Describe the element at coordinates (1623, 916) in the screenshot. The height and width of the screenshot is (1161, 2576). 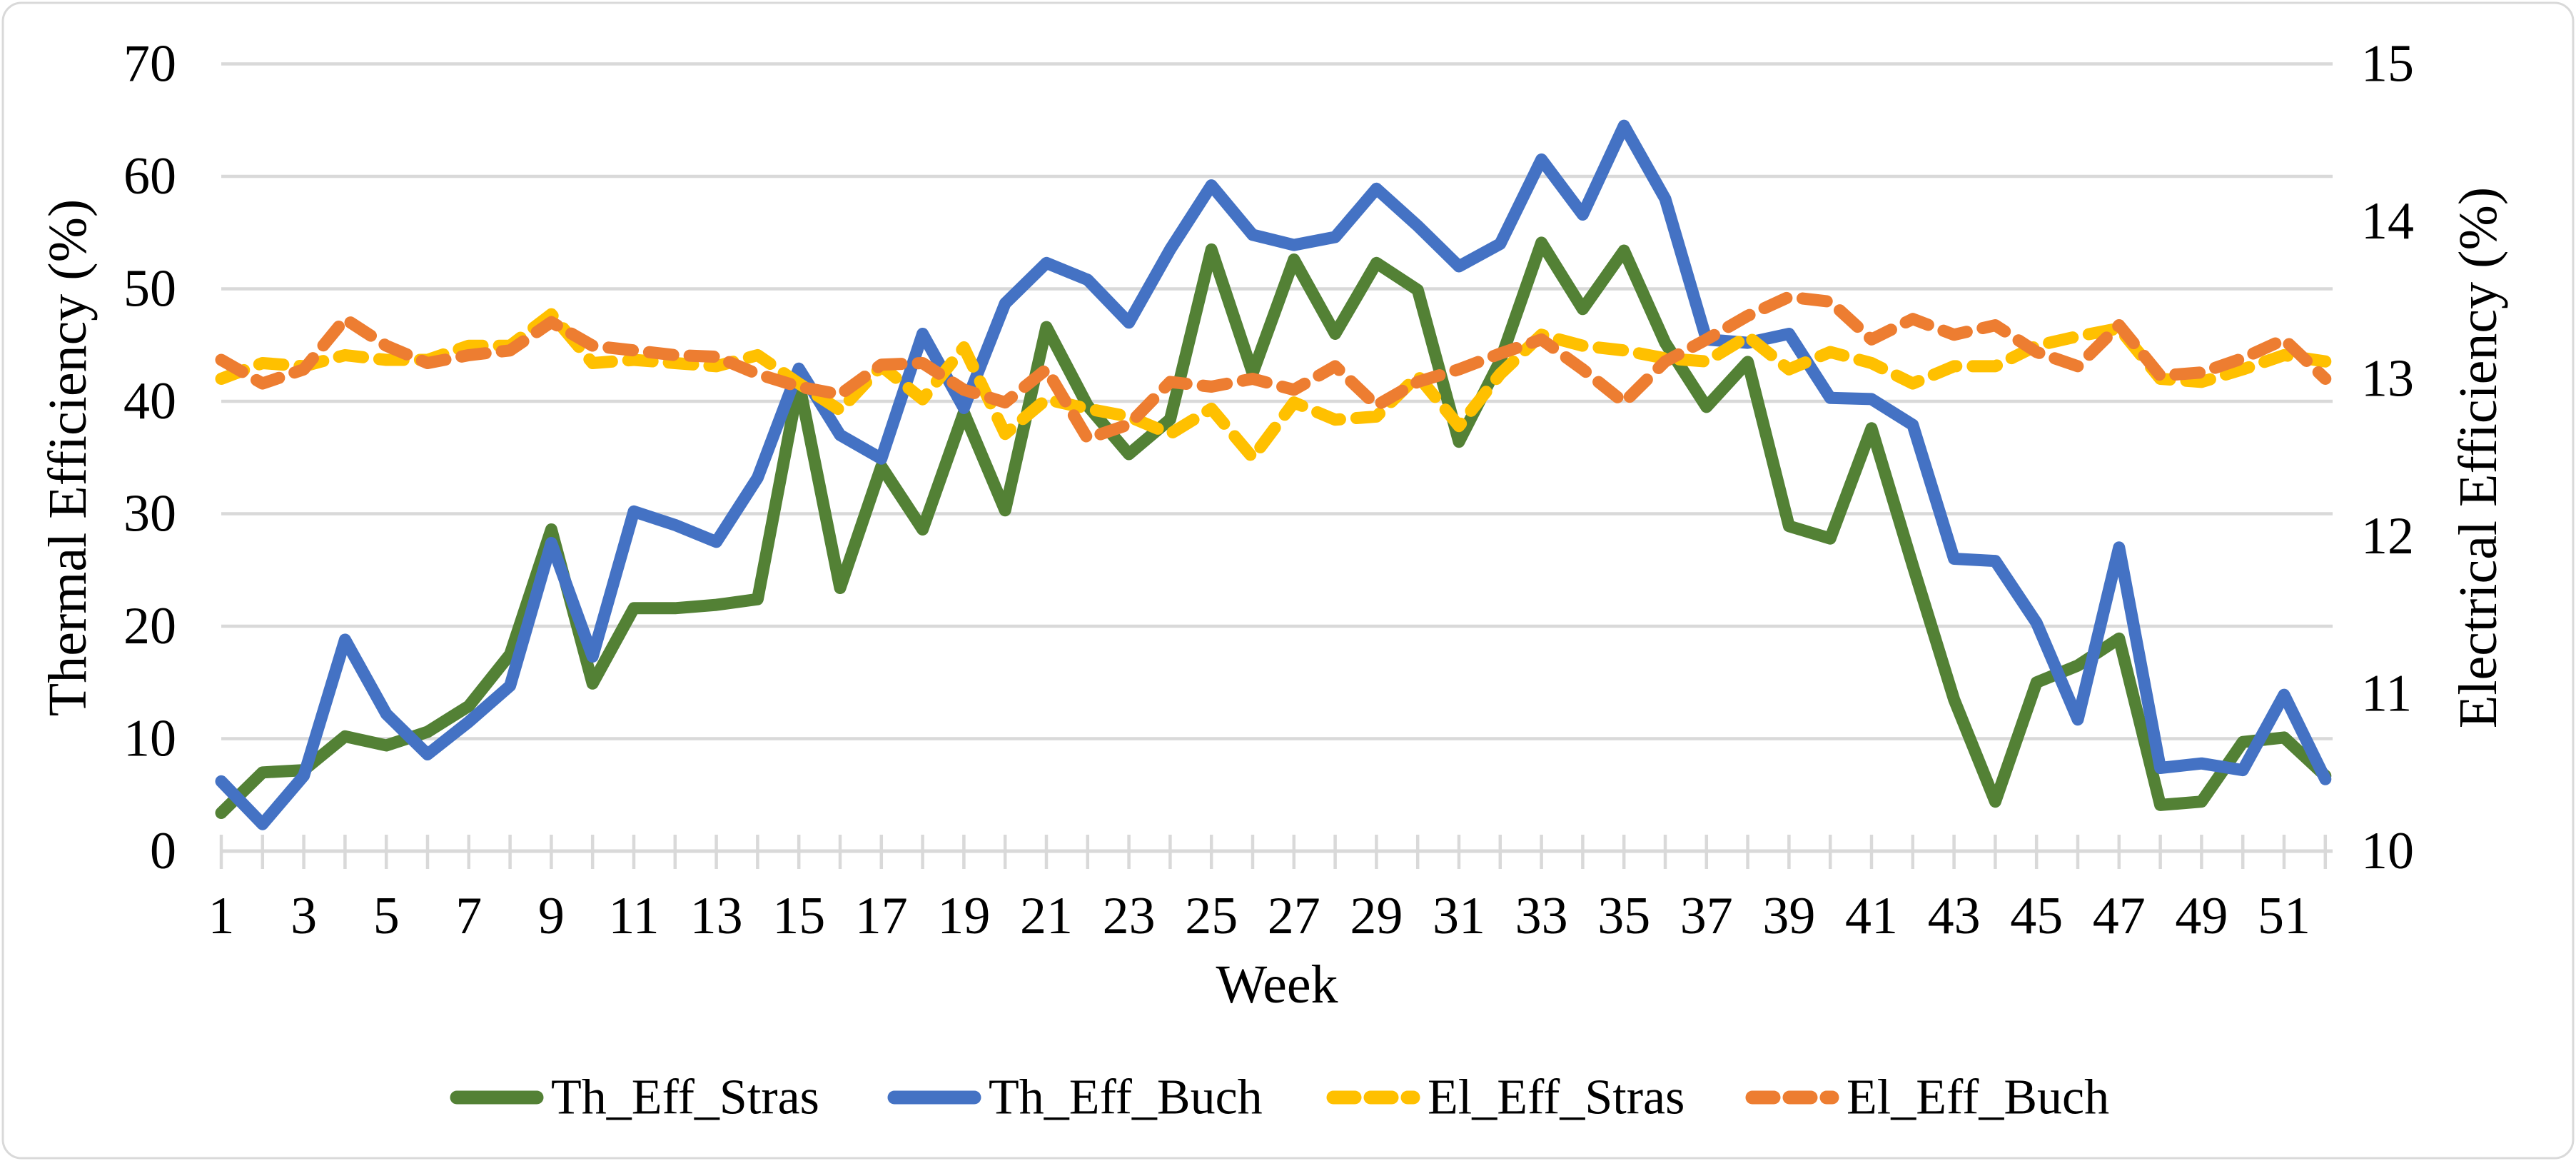
I see `x-label-week-35: 35` at that location.